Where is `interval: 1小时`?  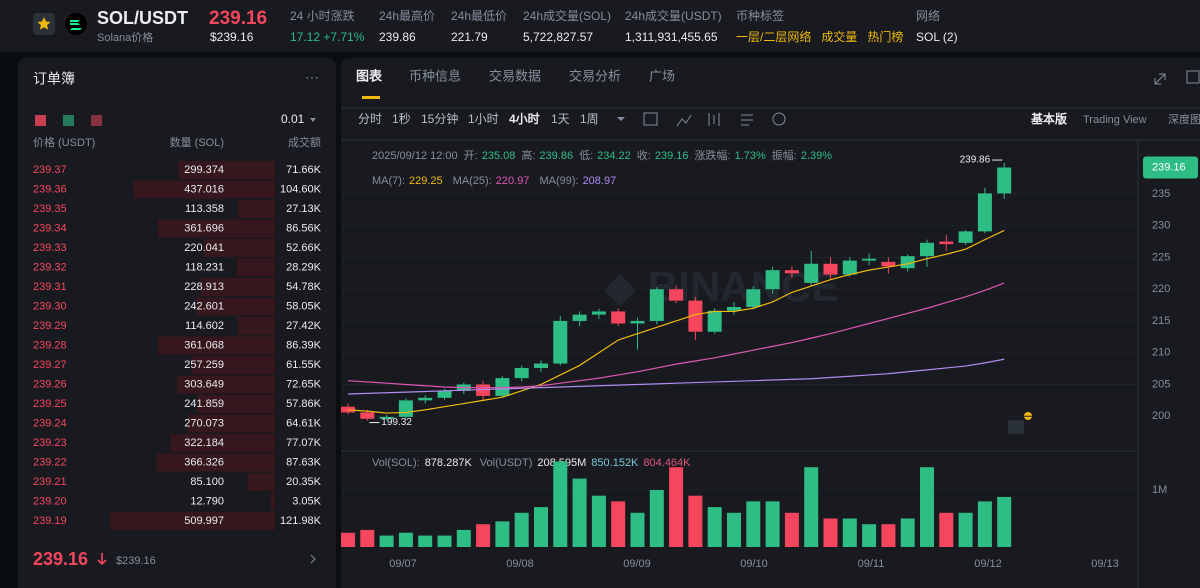 interval: 1小时 is located at coordinates (483, 119).